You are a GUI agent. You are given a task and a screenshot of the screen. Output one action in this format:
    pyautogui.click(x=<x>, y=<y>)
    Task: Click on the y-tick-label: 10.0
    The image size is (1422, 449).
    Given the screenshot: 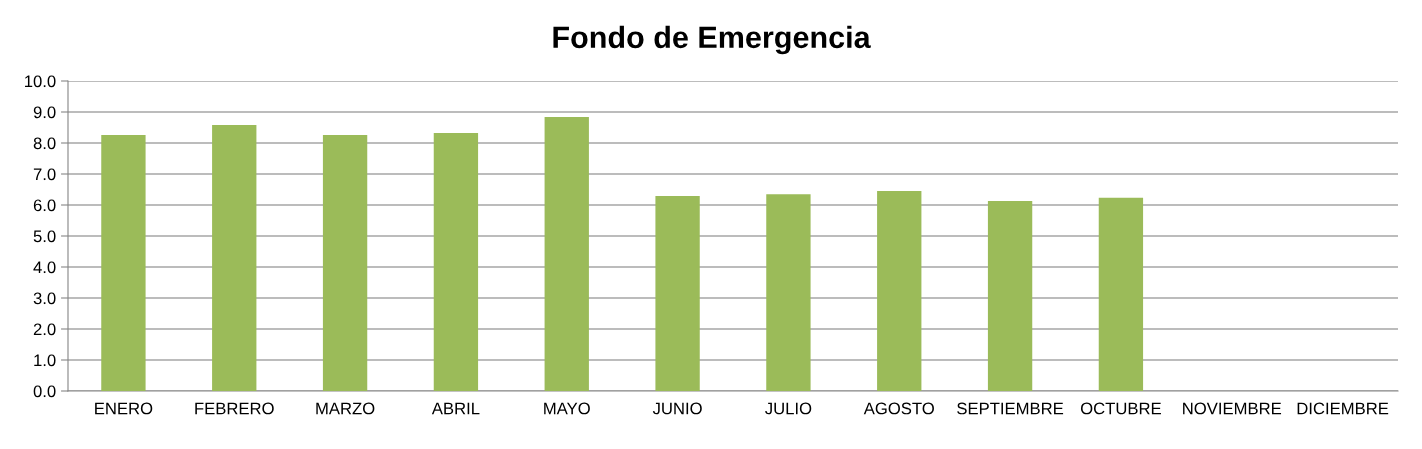 What is the action you would take?
    pyautogui.click(x=40, y=81)
    